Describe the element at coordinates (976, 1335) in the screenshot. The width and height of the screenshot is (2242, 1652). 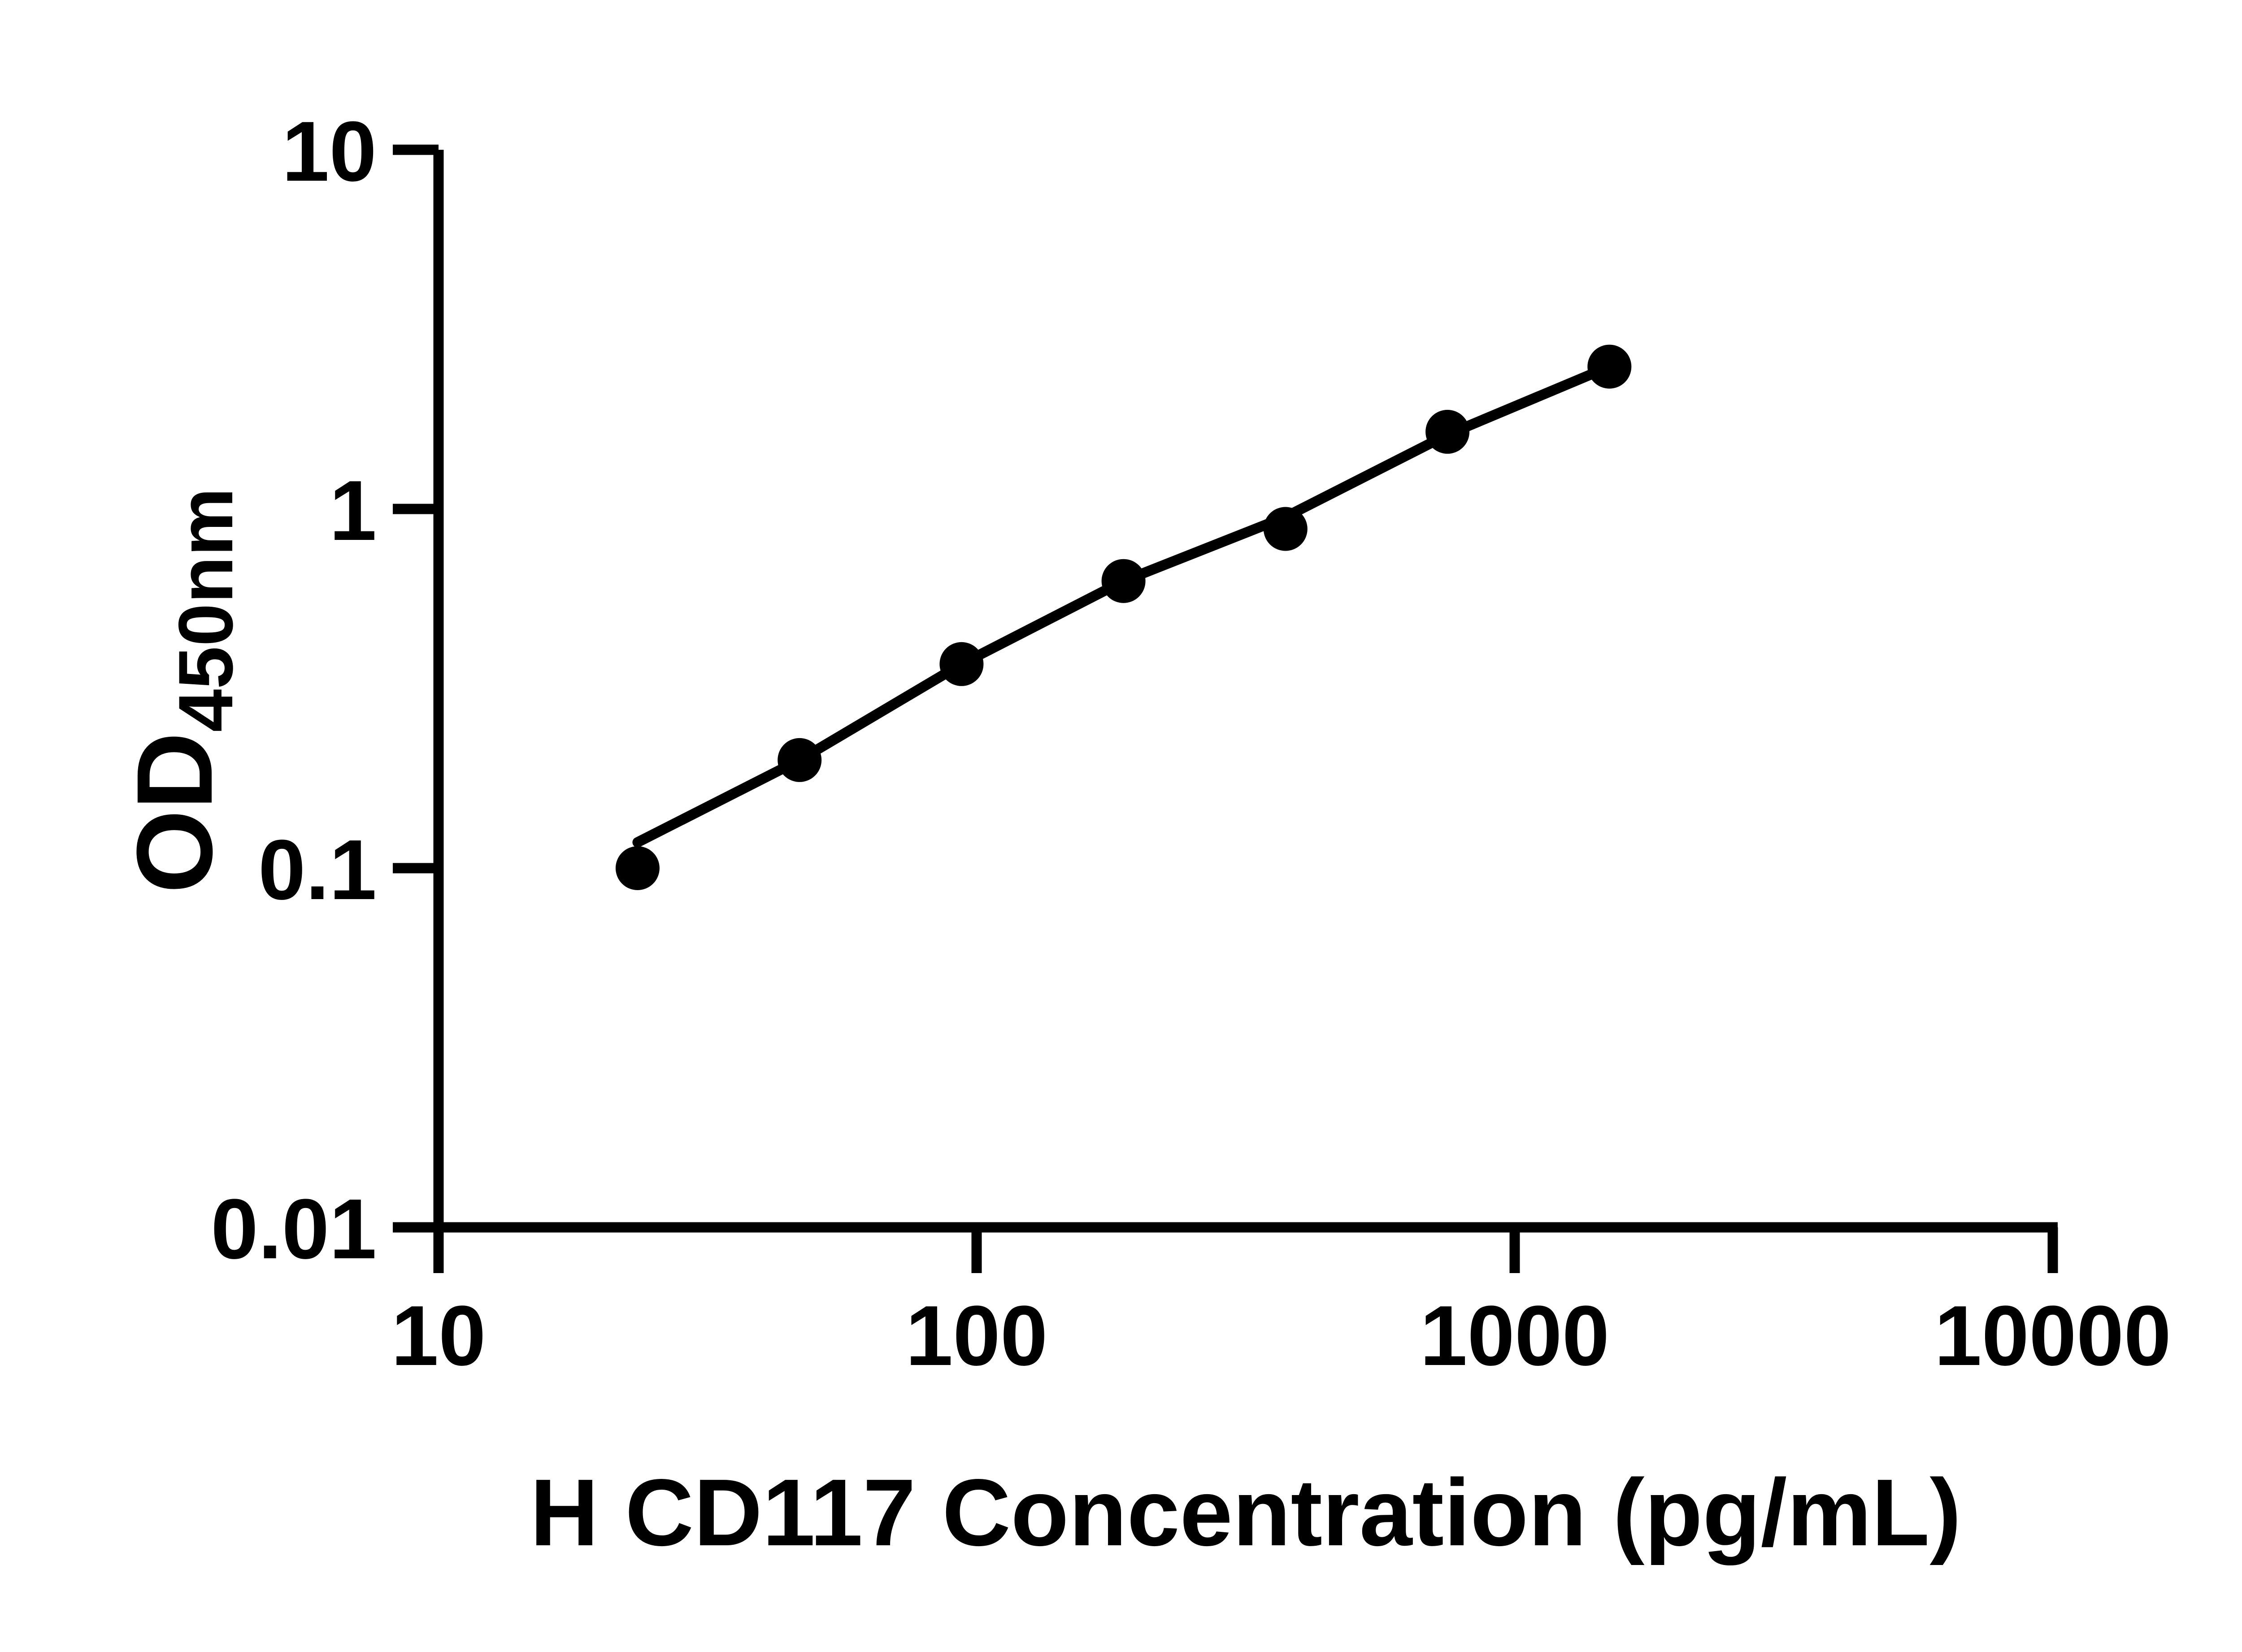
I see `x-tick-label: 100` at that location.